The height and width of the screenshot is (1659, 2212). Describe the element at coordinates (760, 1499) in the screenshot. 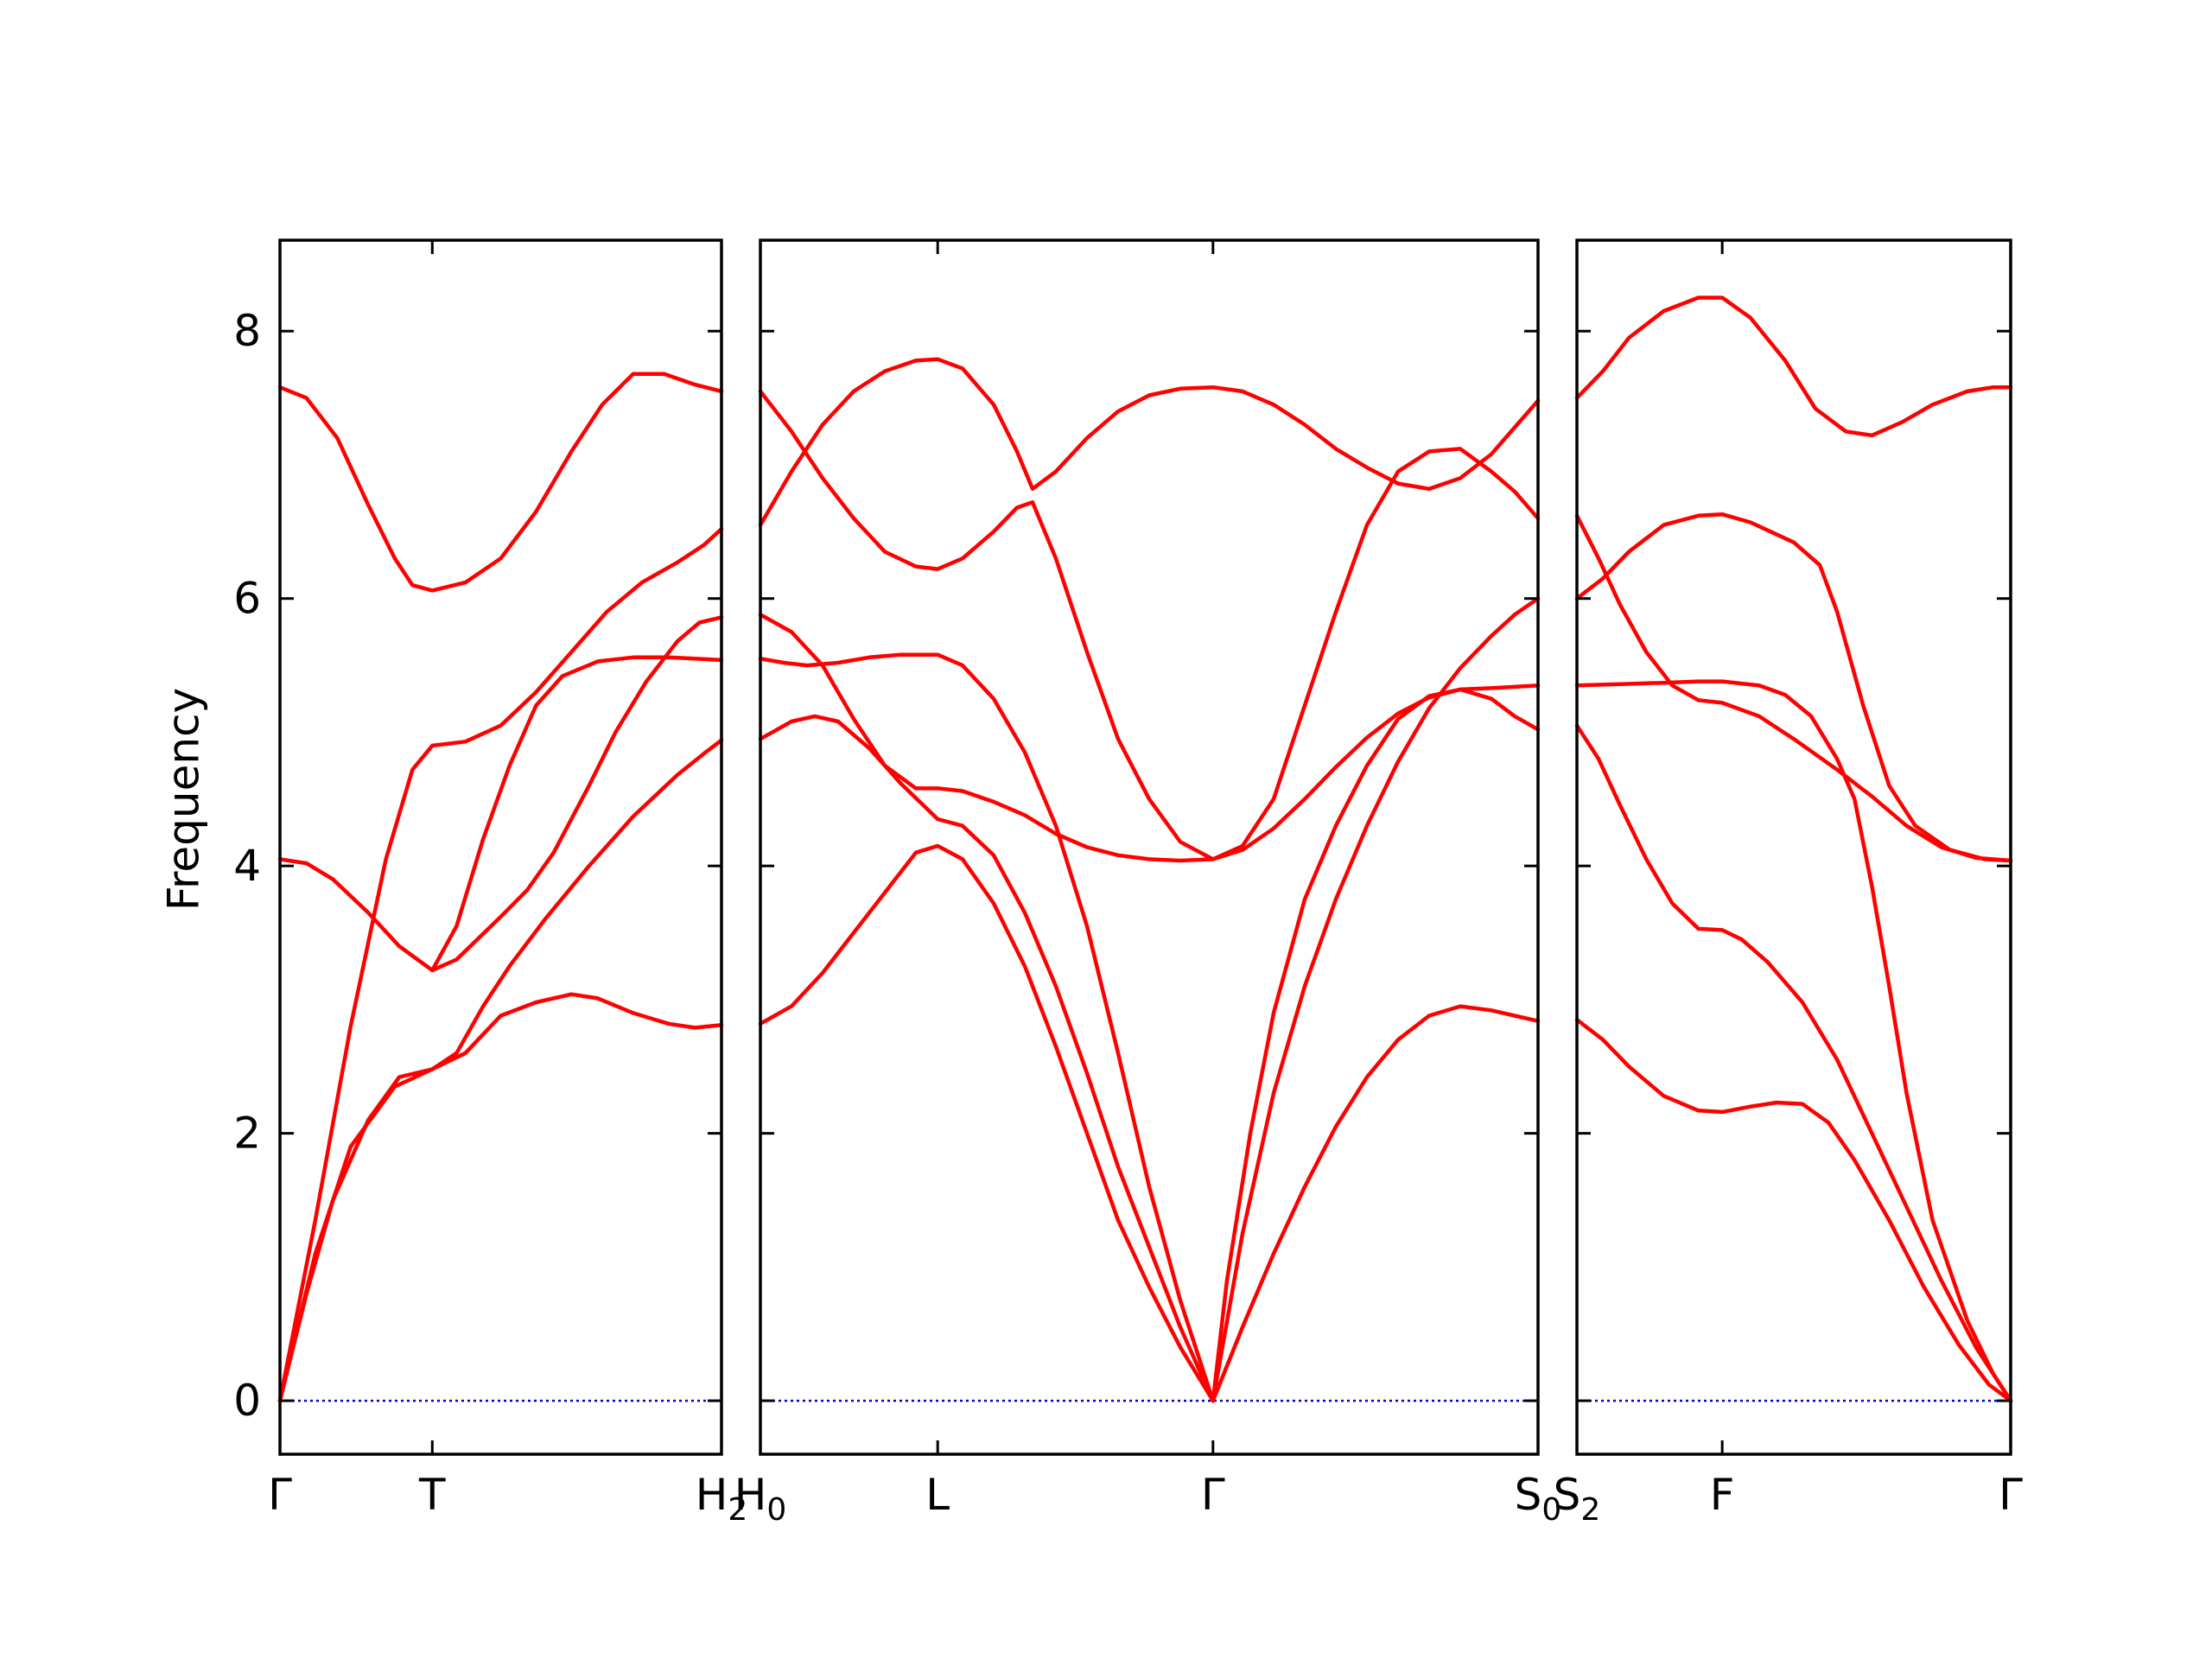

I see `x-tick-label: H0` at that location.